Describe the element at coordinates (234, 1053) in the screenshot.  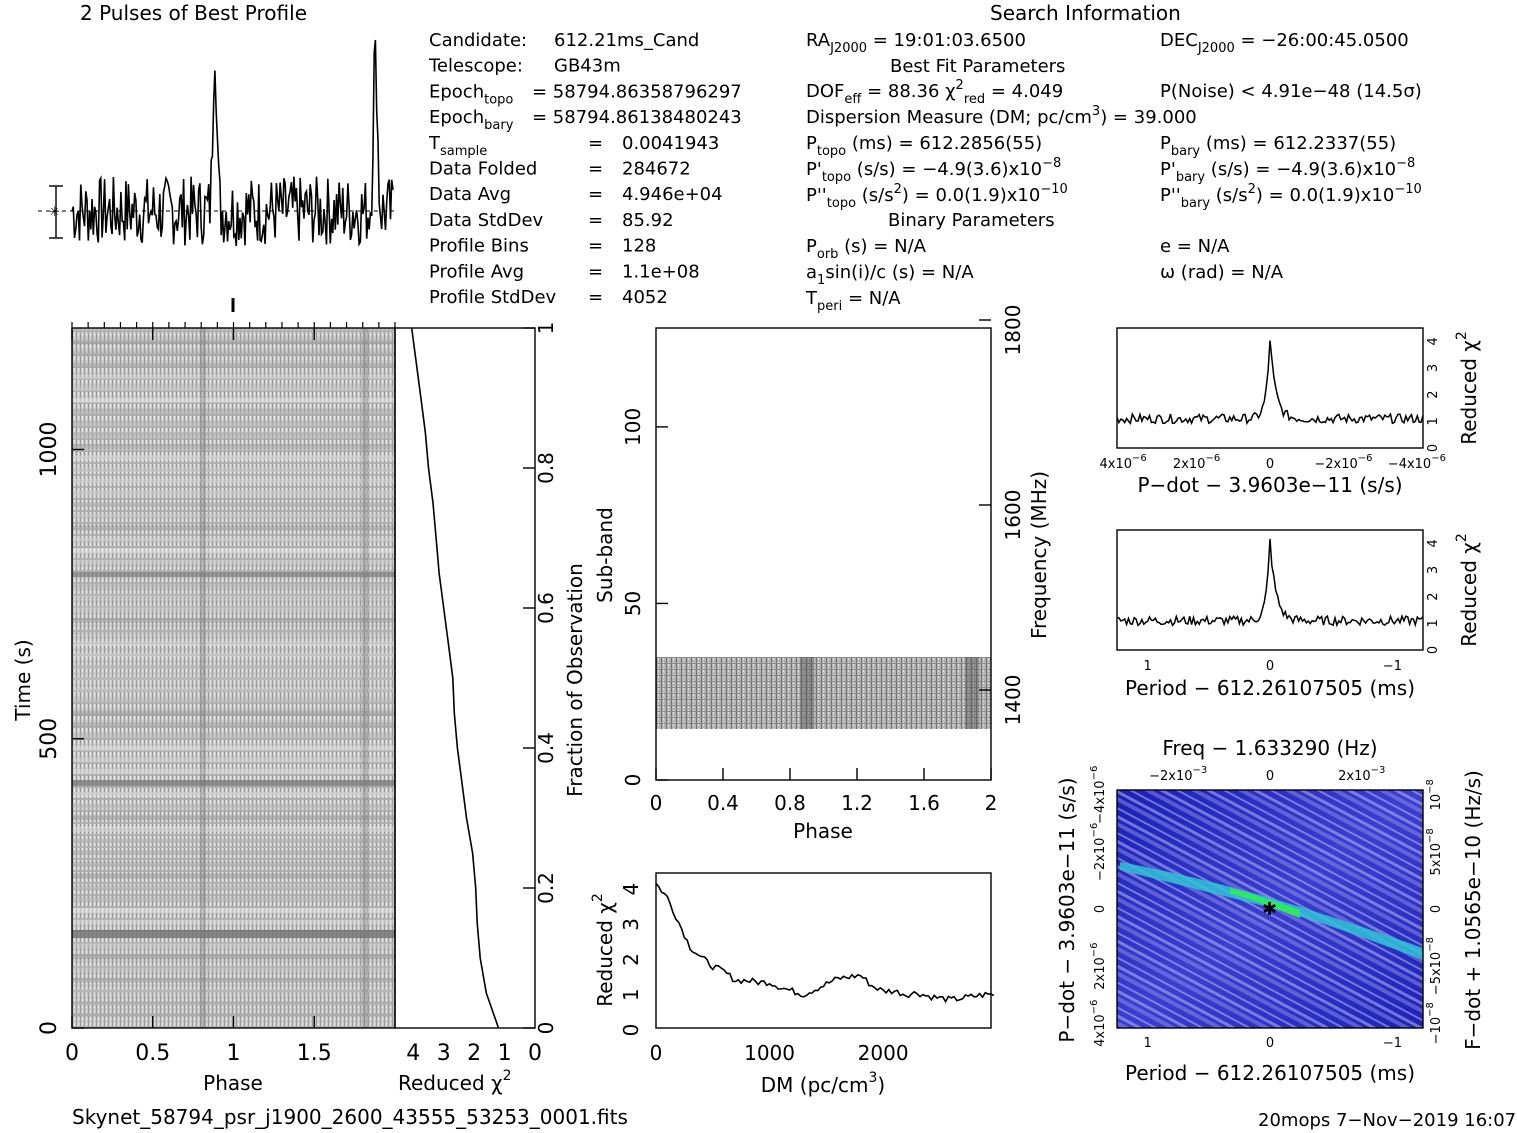
I see `phase-tick-label: 1` at that location.